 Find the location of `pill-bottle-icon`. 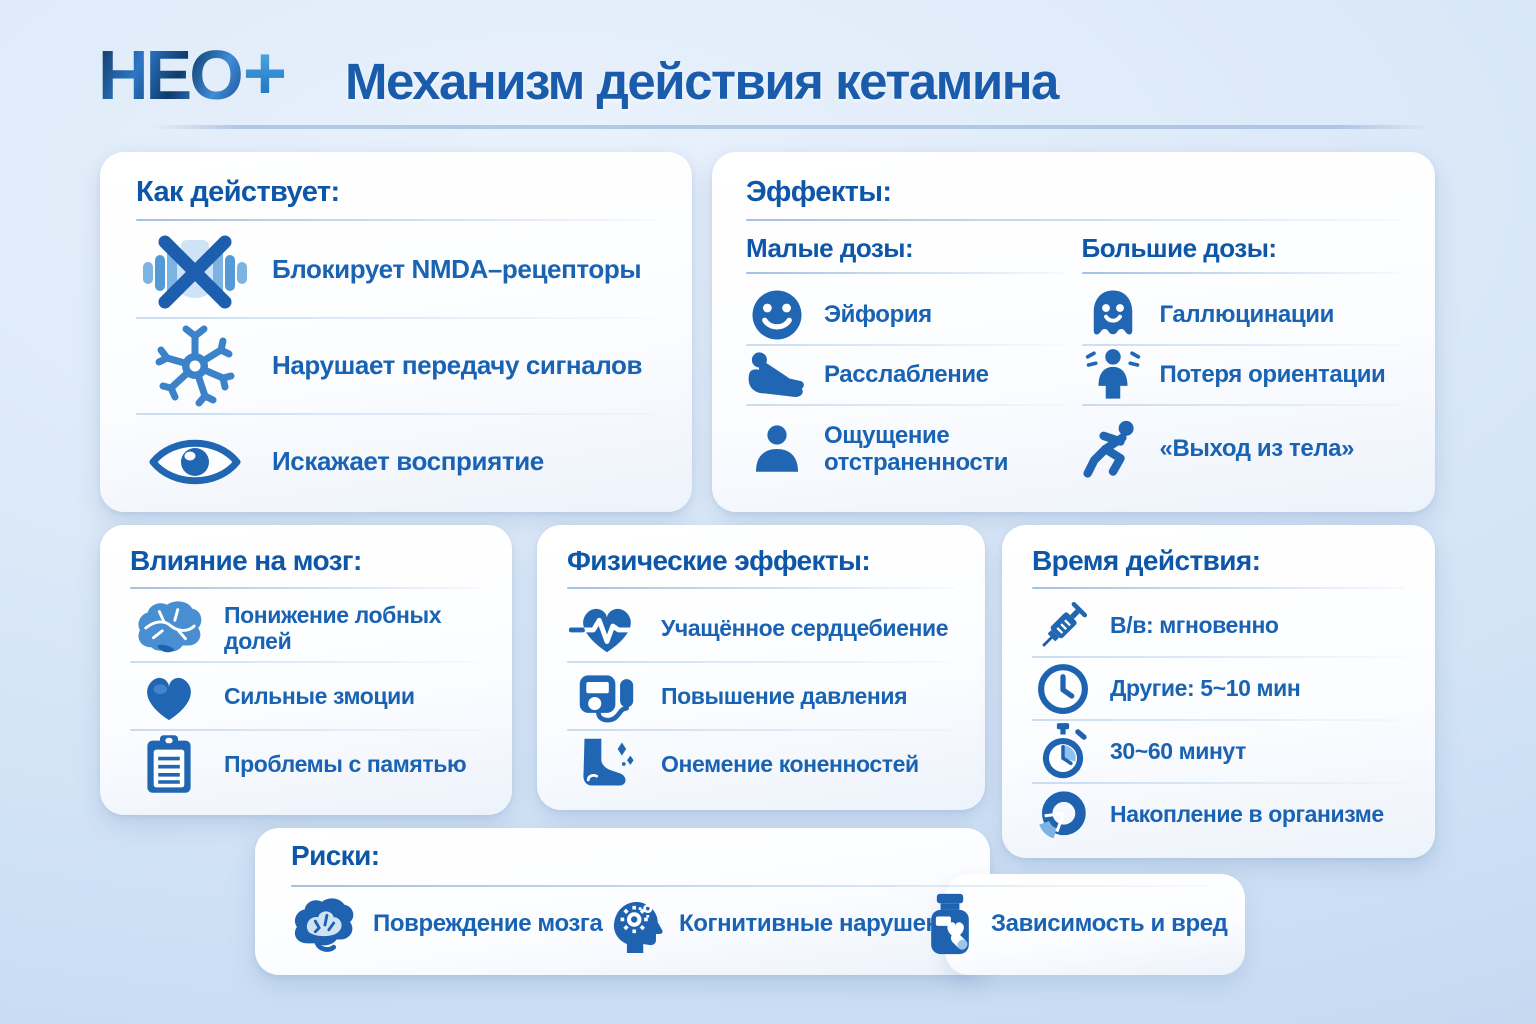

pill-bottle-icon is located at coordinates (950, 924).